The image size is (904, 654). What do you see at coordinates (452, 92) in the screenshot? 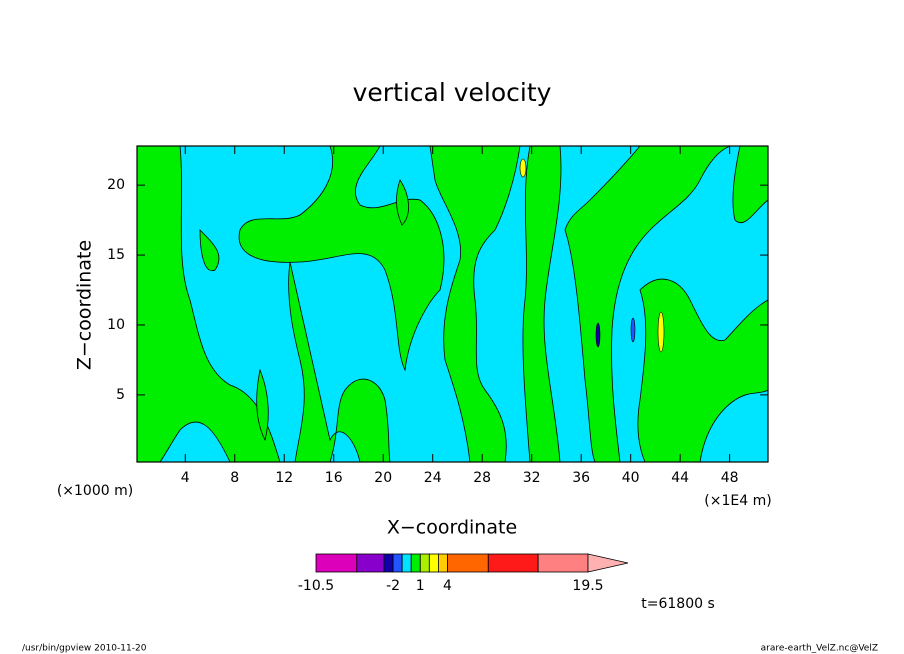
I see `chart-title: vertical velocity` at bounding box center [452, 92].